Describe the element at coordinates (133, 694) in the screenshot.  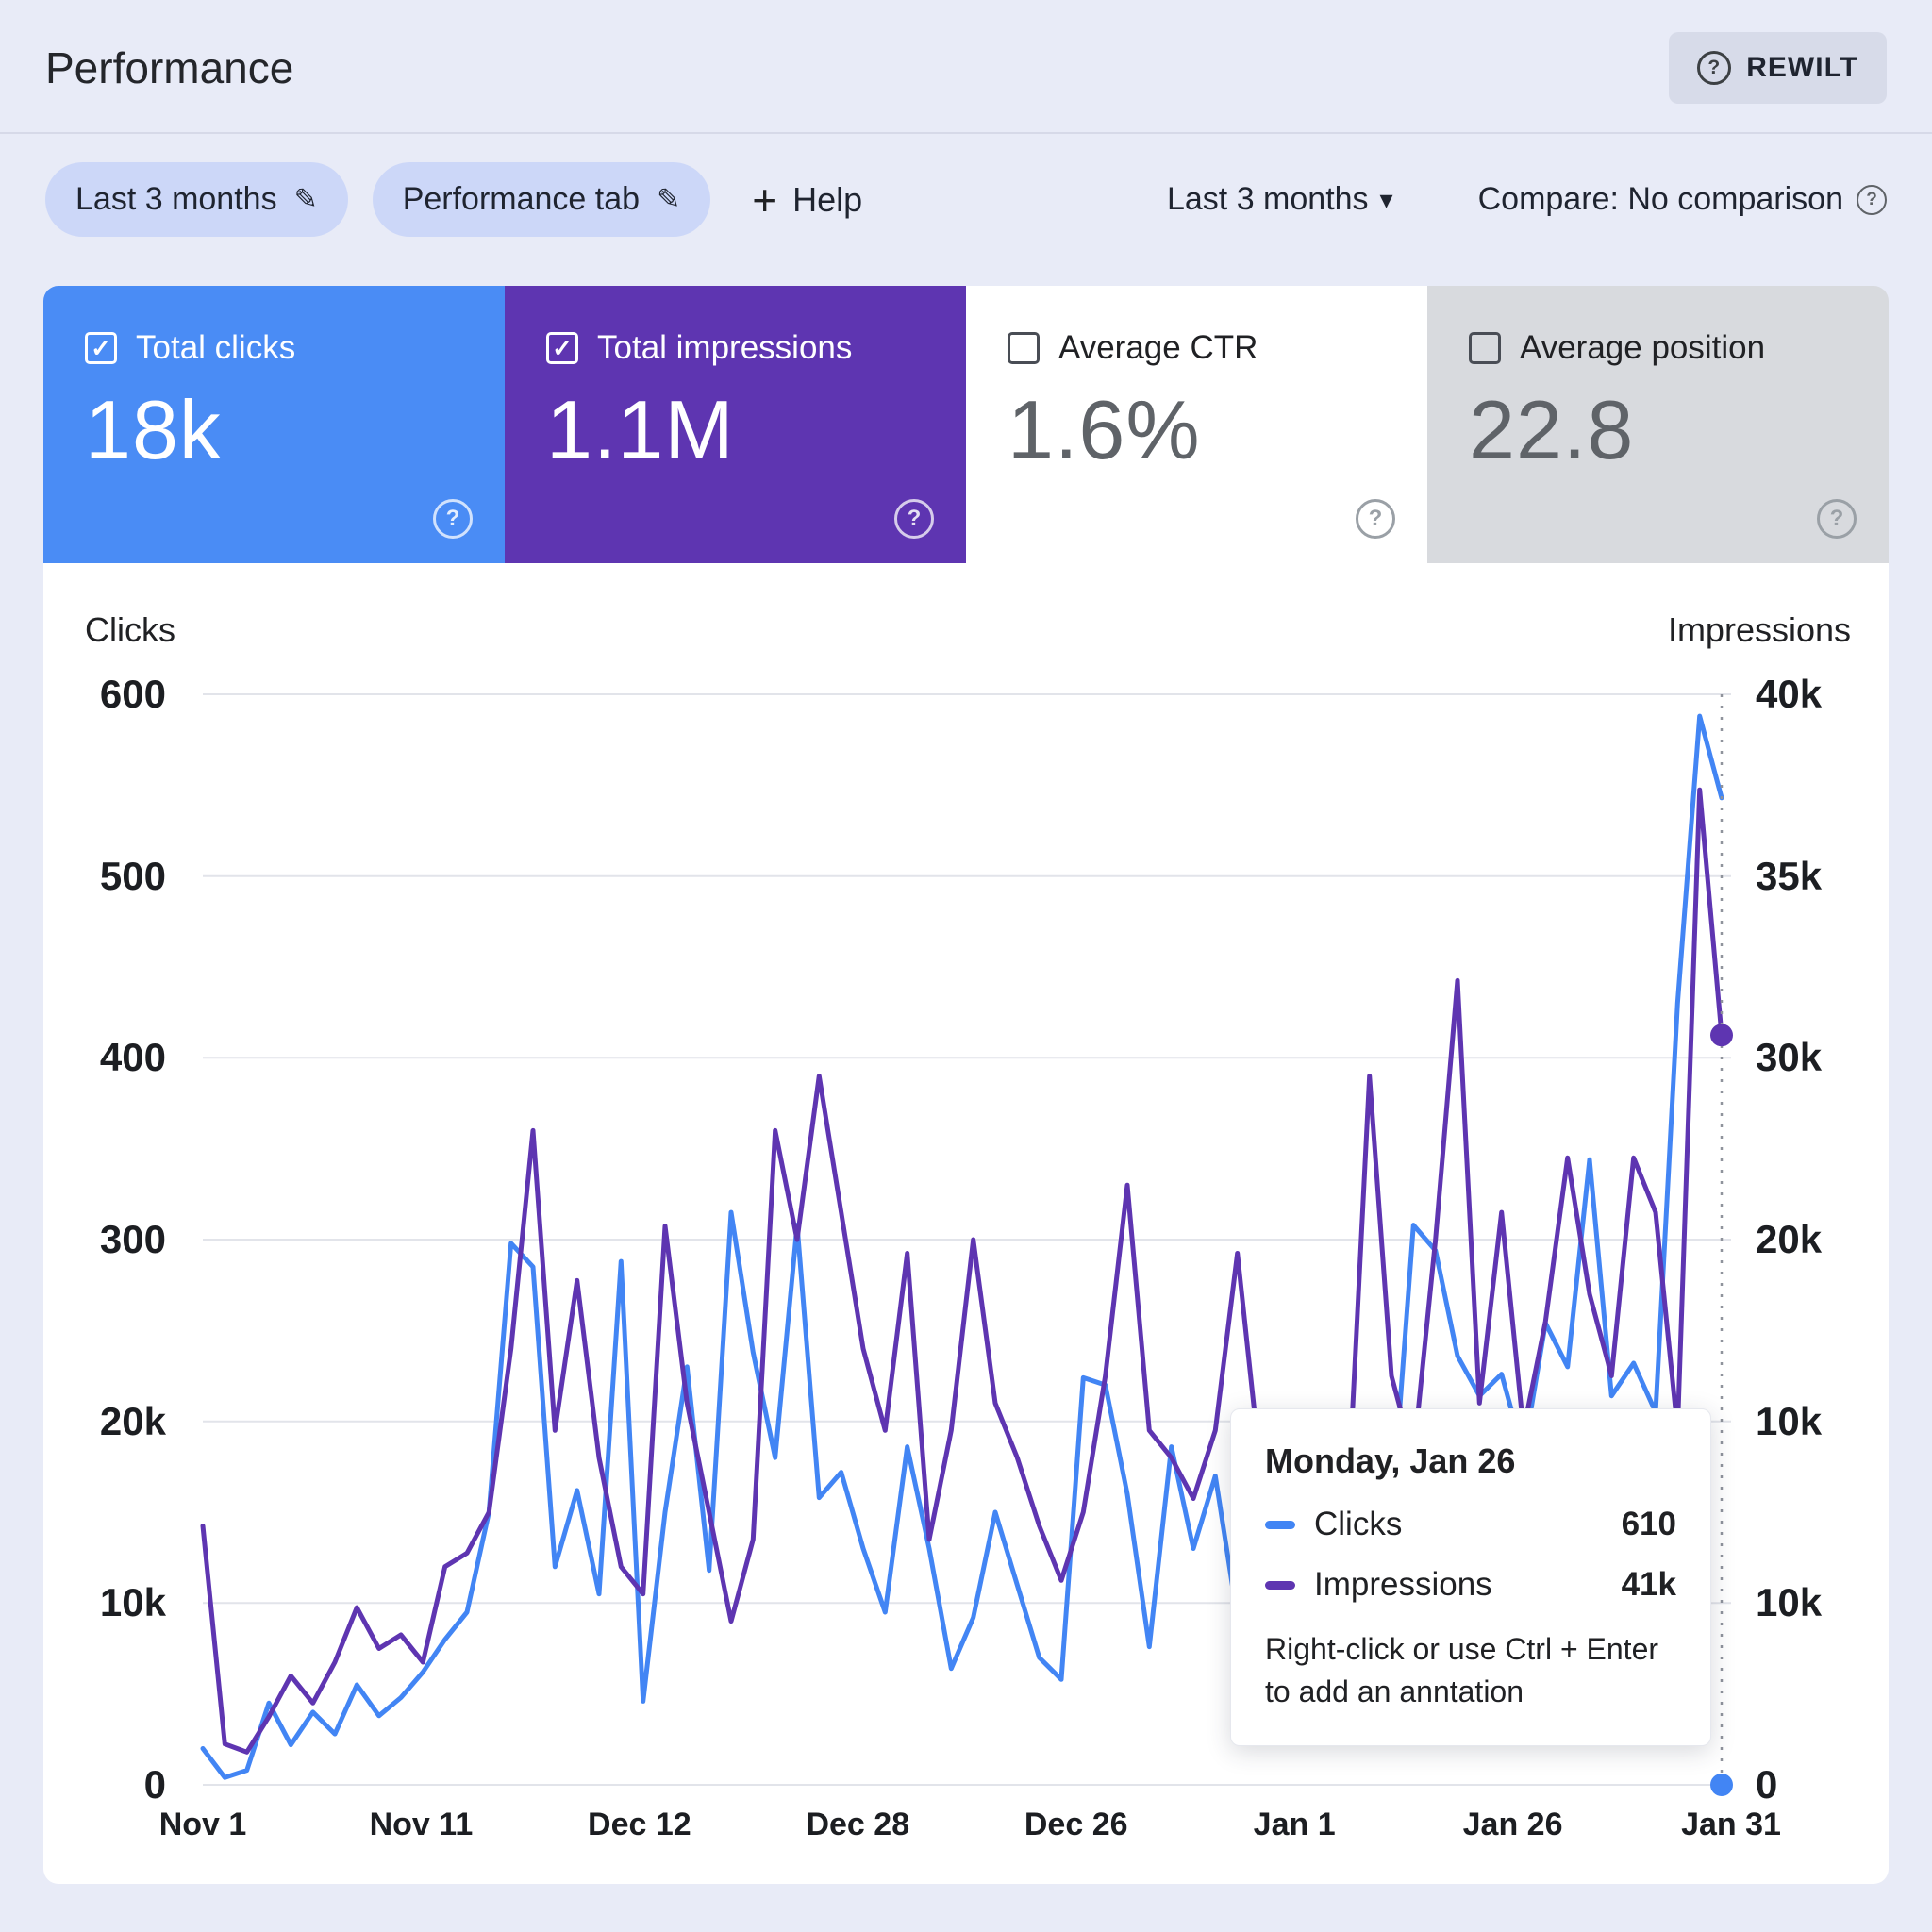
I see `y-tick-label: 600` at that location.